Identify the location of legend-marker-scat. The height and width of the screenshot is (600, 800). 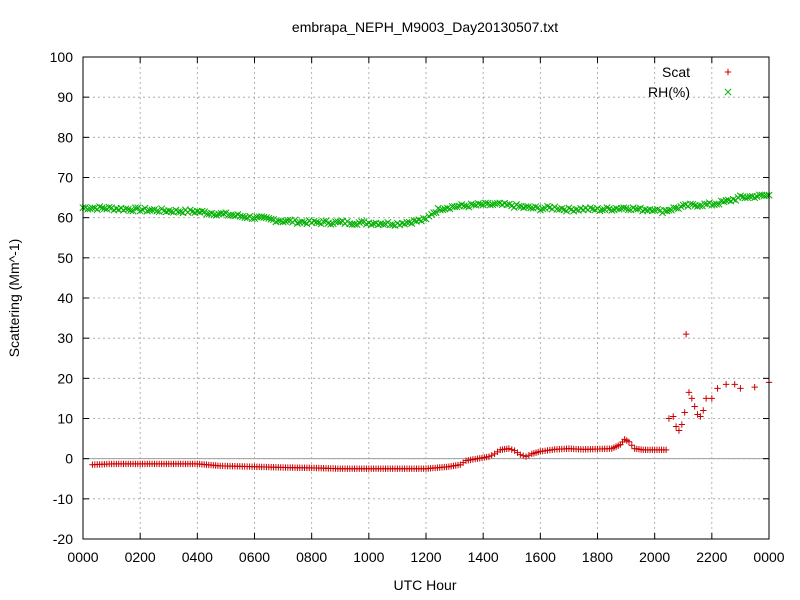
(728, 72).